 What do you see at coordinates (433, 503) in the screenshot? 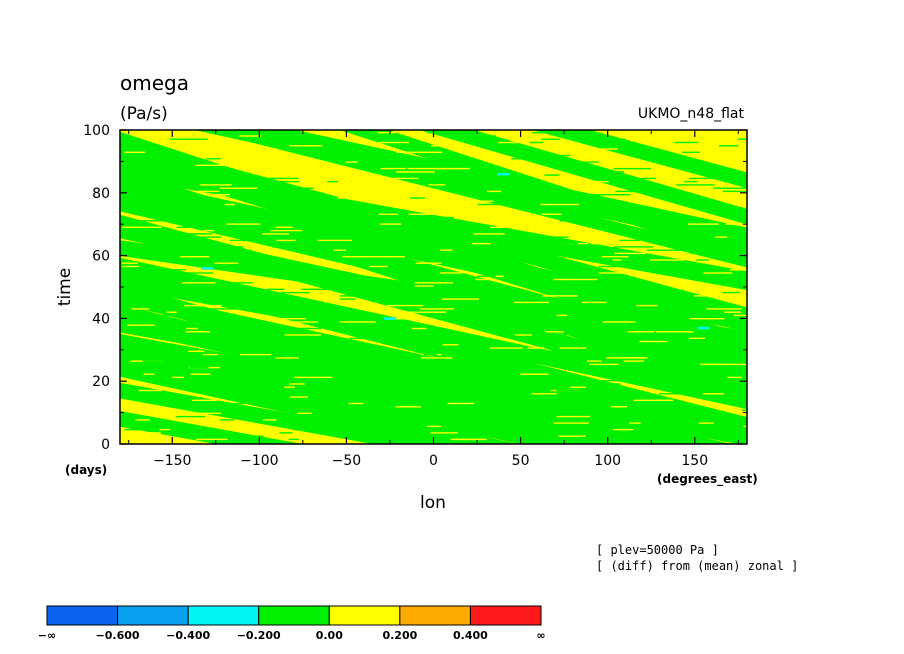
I see `x-axis-label: lon` at bounding box center [433, 503].